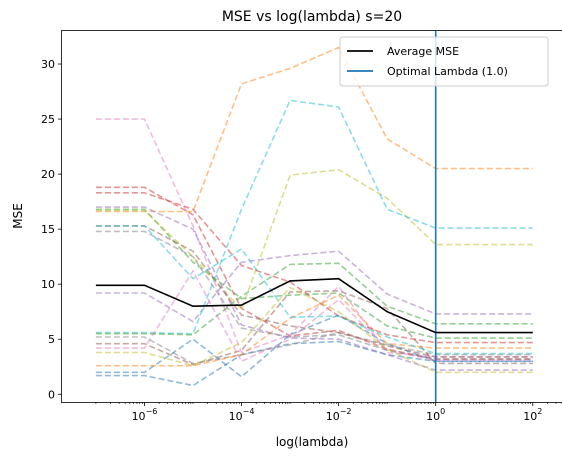  What do you see at coordinates (423, 51) in the screenshot?
I see `legend-average-mse-label: Average MSE` at bounding box center [423, 51].